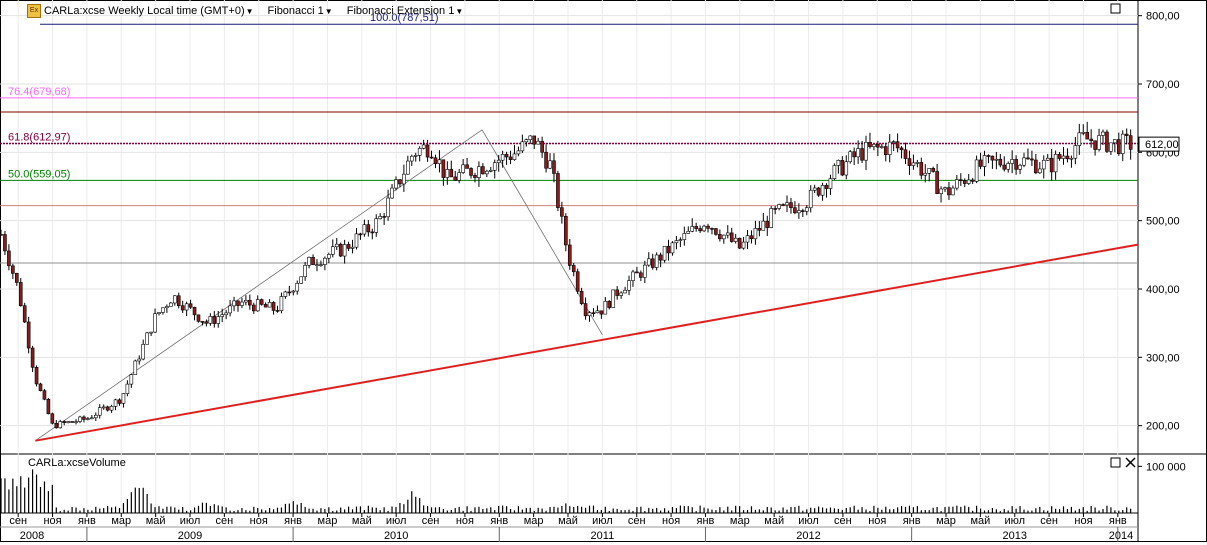 The height and width of the screenshot is (545, 1207). Describe the element at coordinates (34, 11) in the screenshot. I see `chart-app-icon: Ex` at that location.